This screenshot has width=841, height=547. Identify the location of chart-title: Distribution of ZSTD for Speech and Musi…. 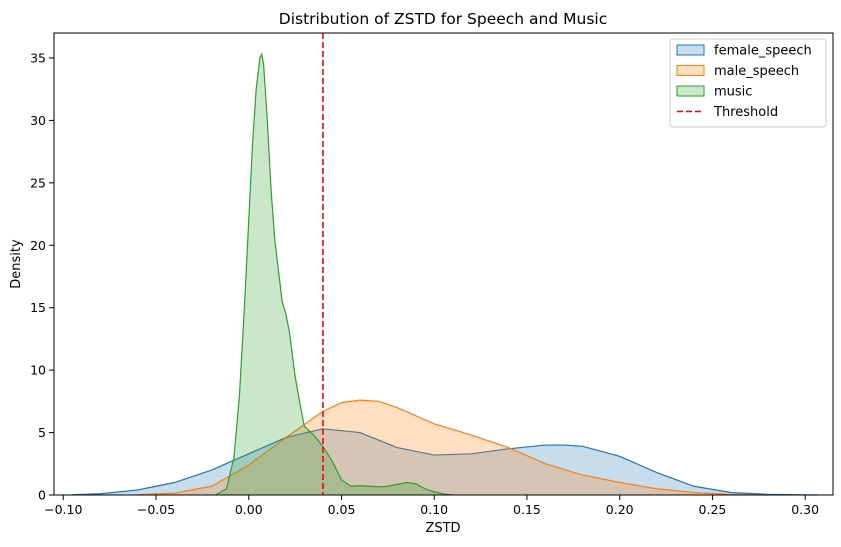
(443, 19).